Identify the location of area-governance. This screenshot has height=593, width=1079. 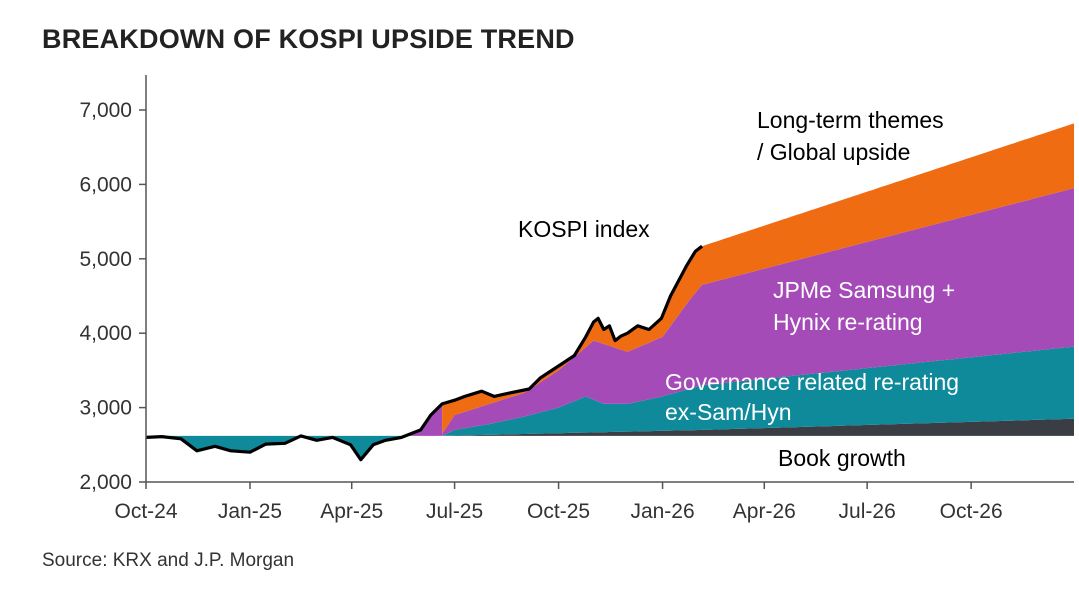
(758, 391).